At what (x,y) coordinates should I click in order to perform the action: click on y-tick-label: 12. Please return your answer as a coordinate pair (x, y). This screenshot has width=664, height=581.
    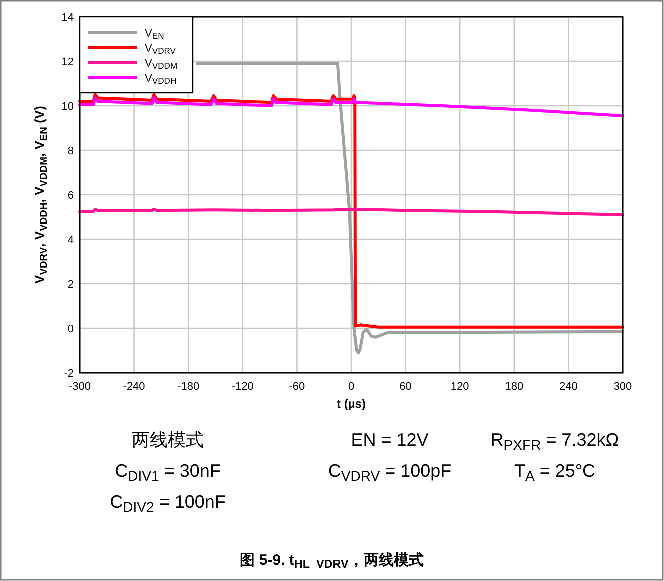
    Looking at the image, I should click on (68, 62).